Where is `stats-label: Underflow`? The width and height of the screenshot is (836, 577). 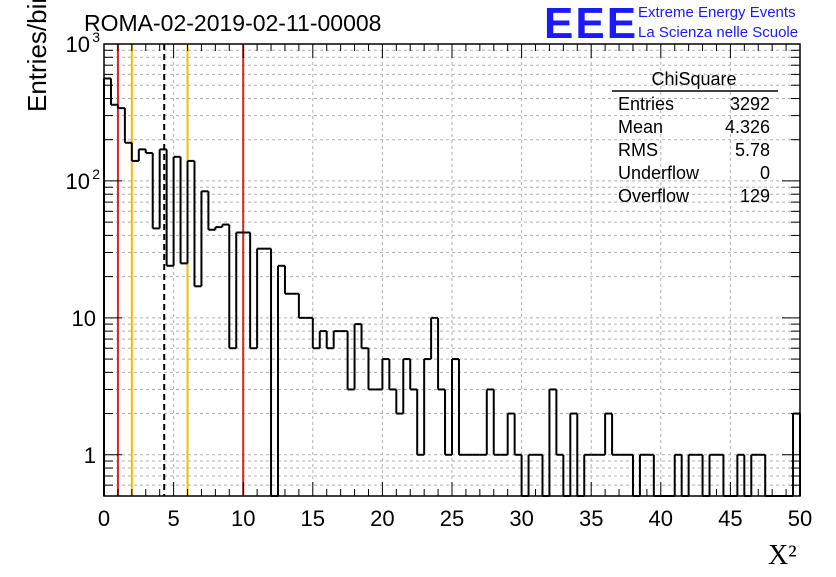 stats-label: Underflow is located at coordinates (659, 173).